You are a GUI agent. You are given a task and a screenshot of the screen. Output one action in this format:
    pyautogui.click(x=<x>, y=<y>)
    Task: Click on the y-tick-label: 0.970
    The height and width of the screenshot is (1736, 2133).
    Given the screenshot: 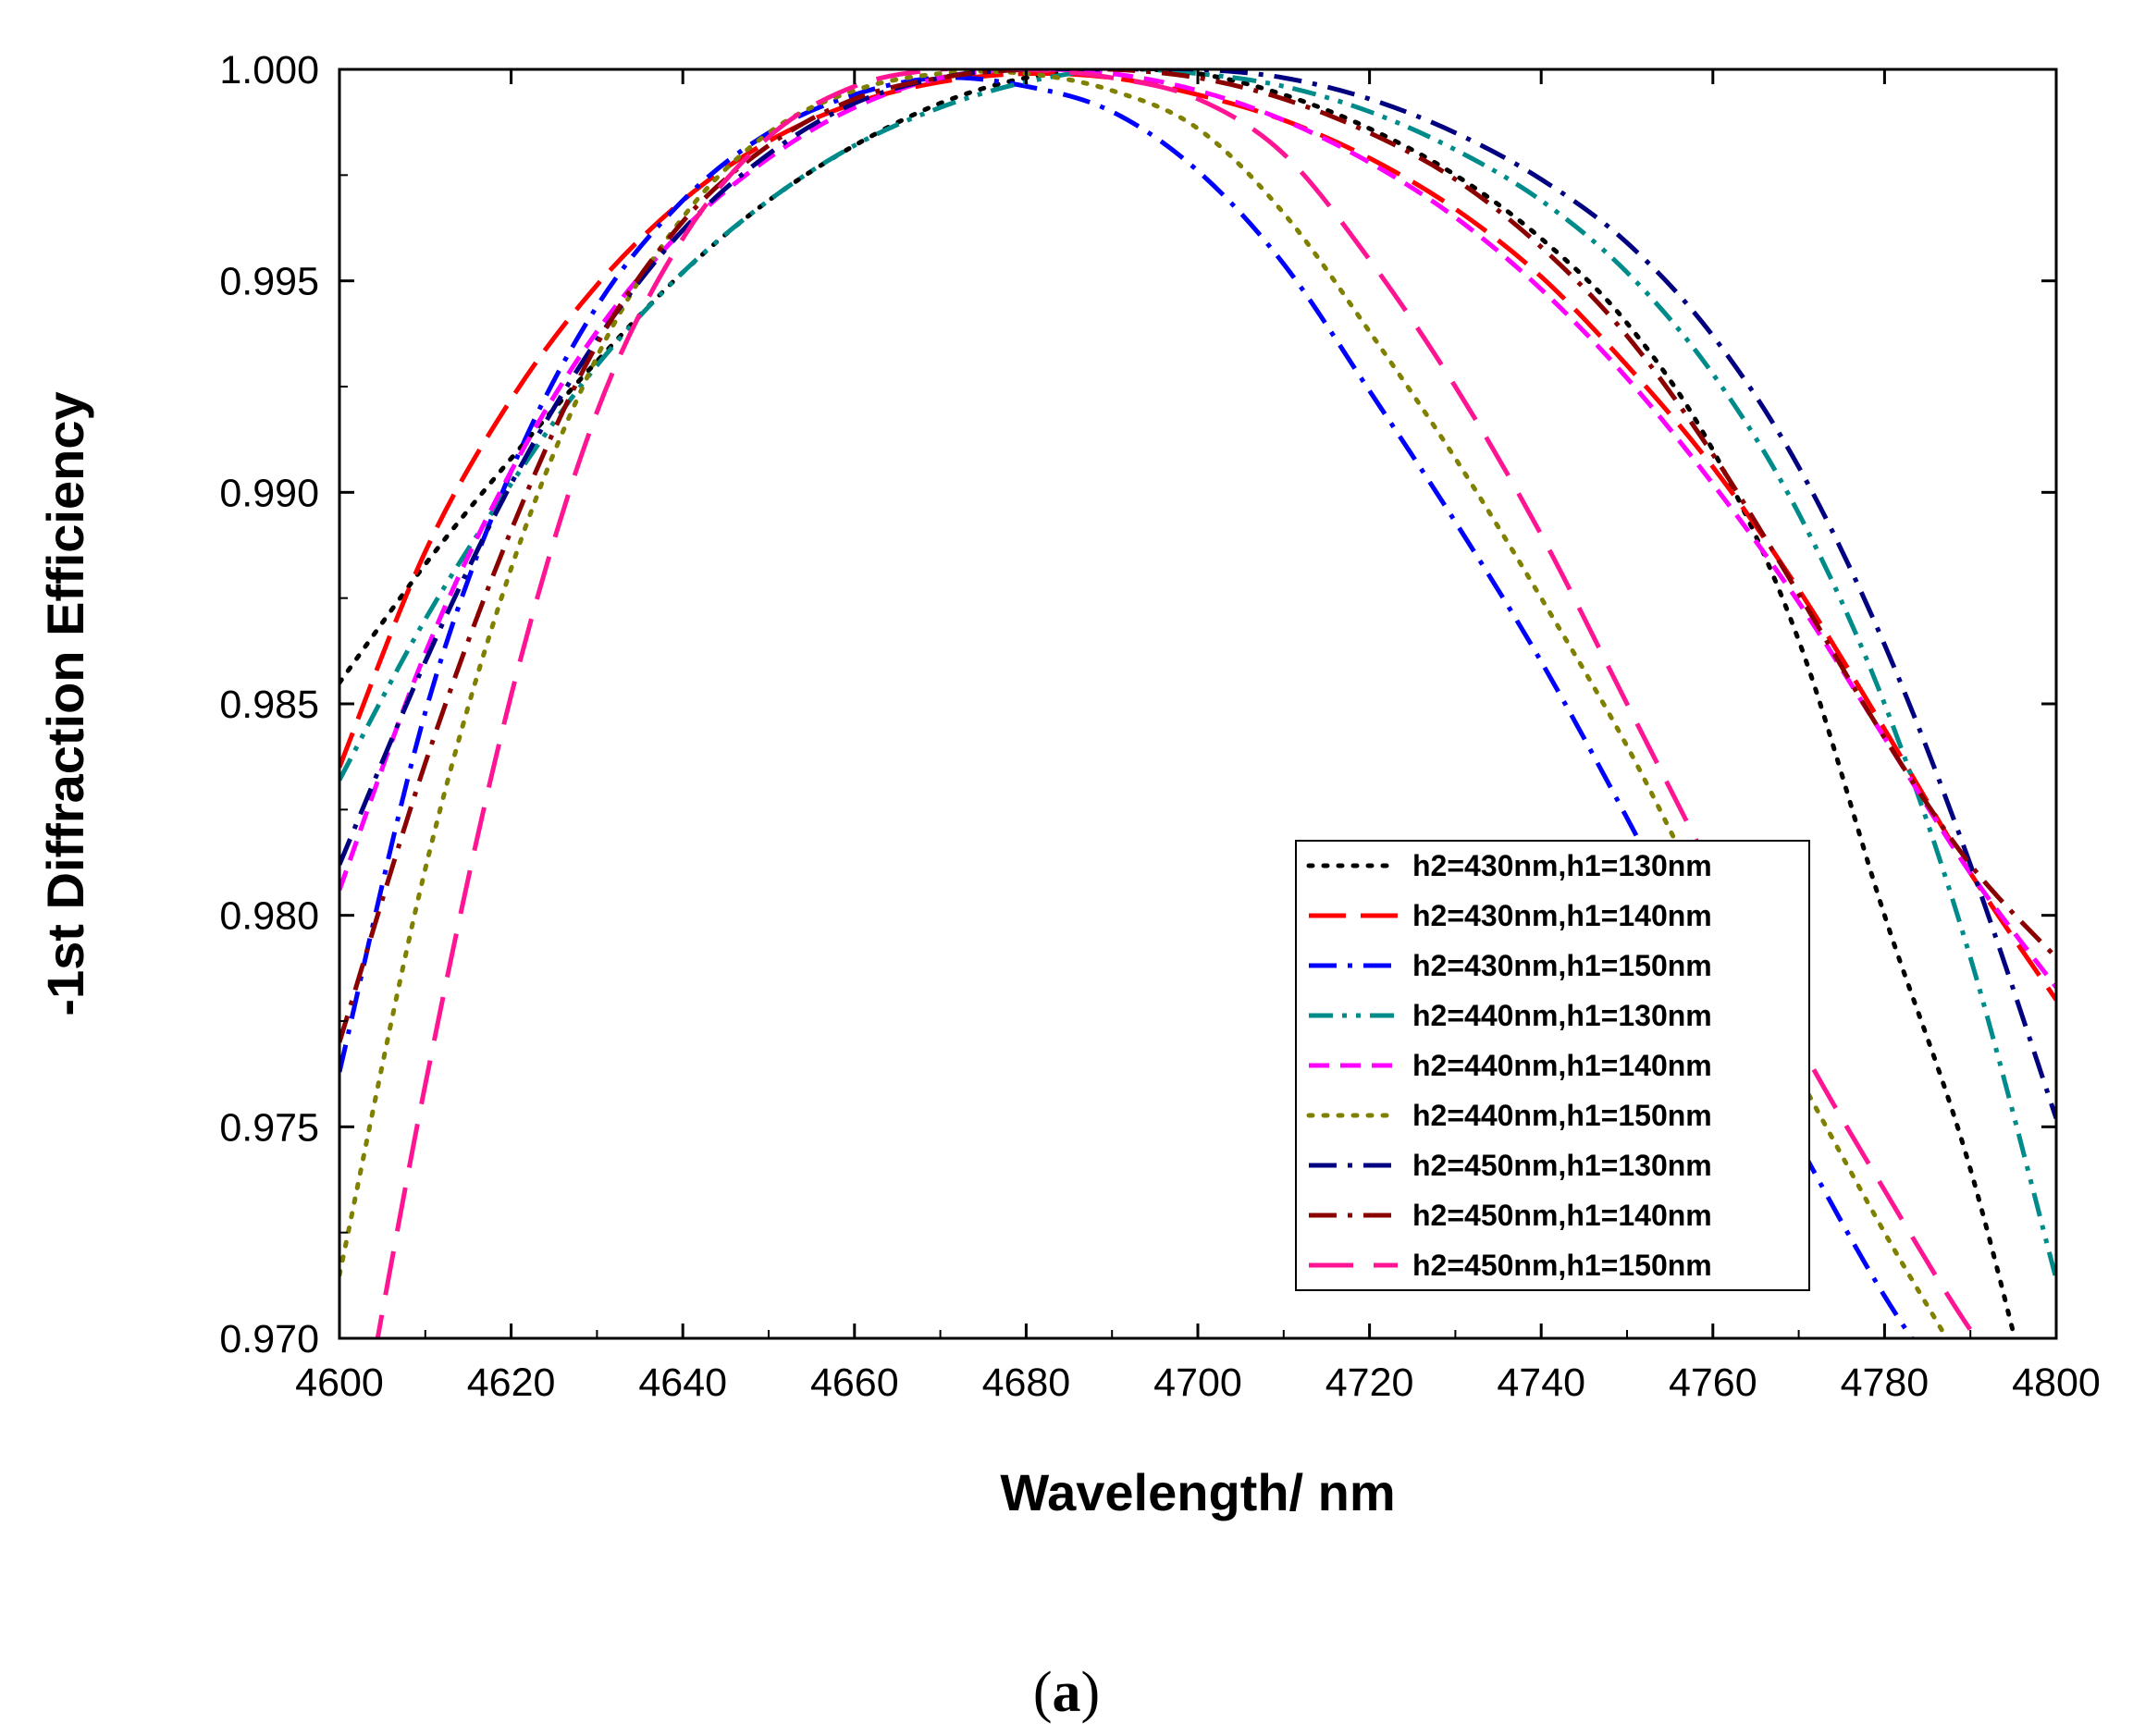 What is the action you would take?
    pyautogui.click(x=269, y=1339)
    